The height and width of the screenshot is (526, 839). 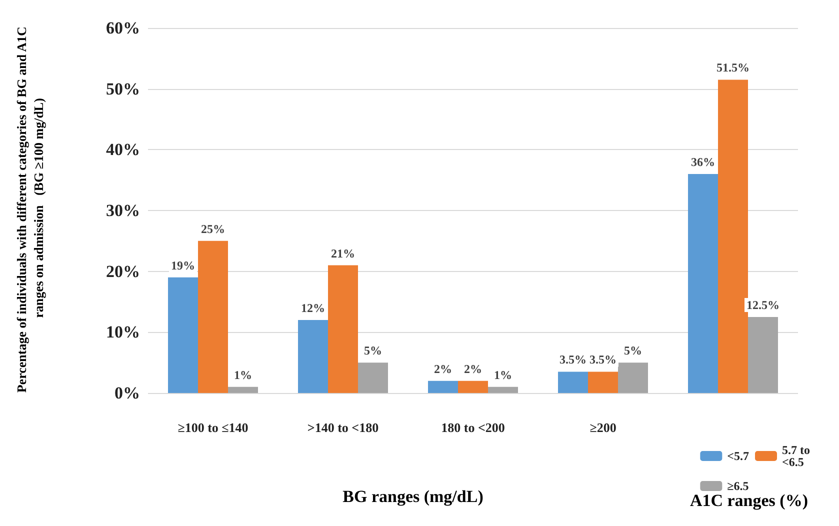 What do you see at coordinates (30, 208) in the screenshot?
I see `y-axis-title: Percentage of individuals with different categories of BG and A1C ranges on admission (BG ≥100 mg/dL)` at bounding box center [30, 208].